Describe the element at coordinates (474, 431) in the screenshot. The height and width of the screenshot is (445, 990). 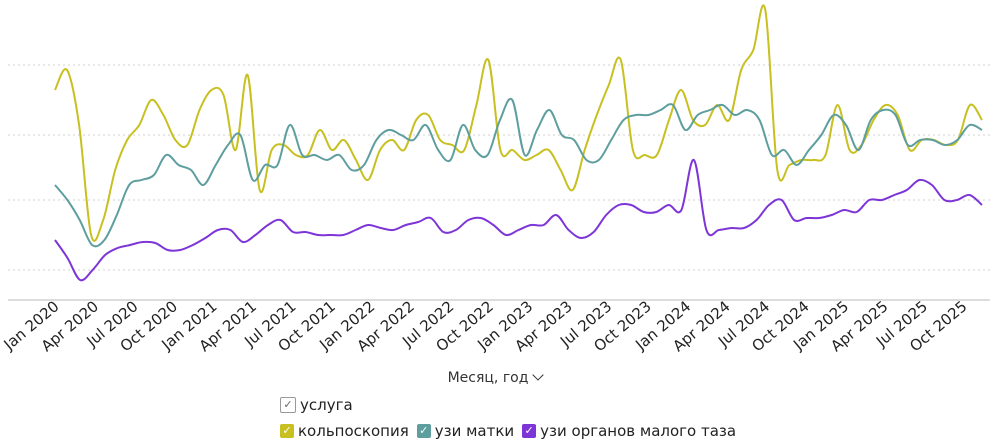
I see `legend-label-uterus-ultrasound: узи матки` at that location.